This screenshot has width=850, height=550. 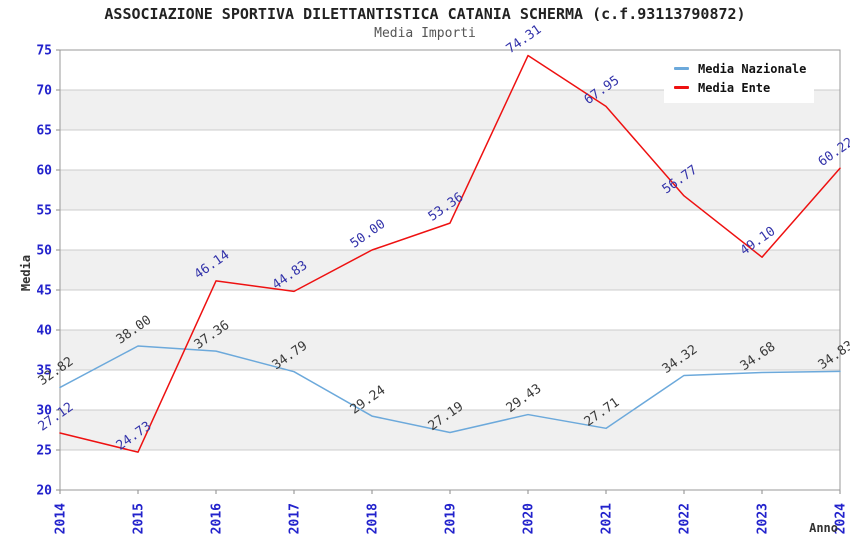 What do you see at coordinates (681, 68) in the screenshot?
I see `legend-swatch-media-nazionale` at bounding box center [681, 68].